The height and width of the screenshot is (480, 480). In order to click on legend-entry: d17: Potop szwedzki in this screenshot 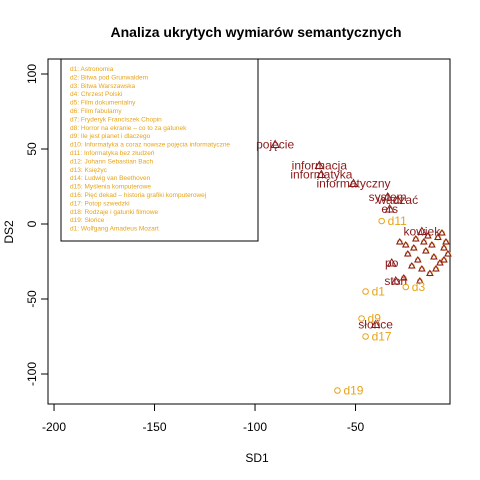, I will do `click(100, 203)`.